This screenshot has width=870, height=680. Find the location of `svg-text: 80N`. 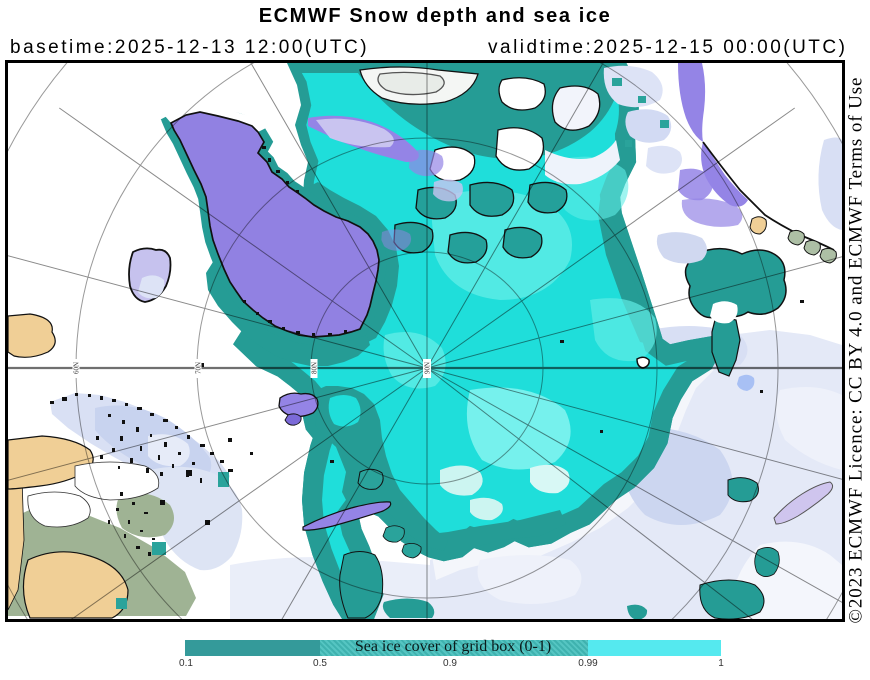

svg-text: 80N is located at coordinates (315, 368).